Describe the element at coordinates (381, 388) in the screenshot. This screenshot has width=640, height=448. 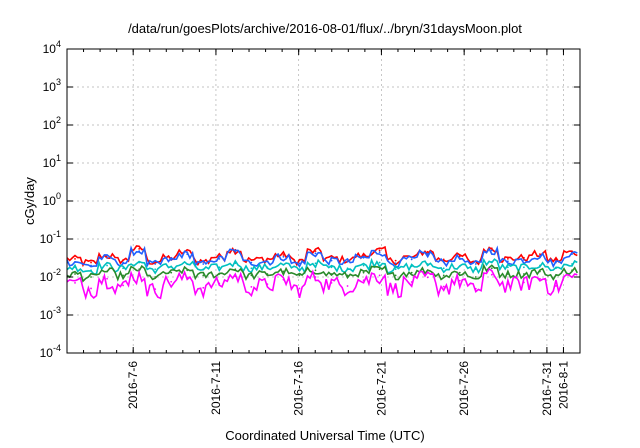
I see `x-tick-label: 2016-7-21` at that location.